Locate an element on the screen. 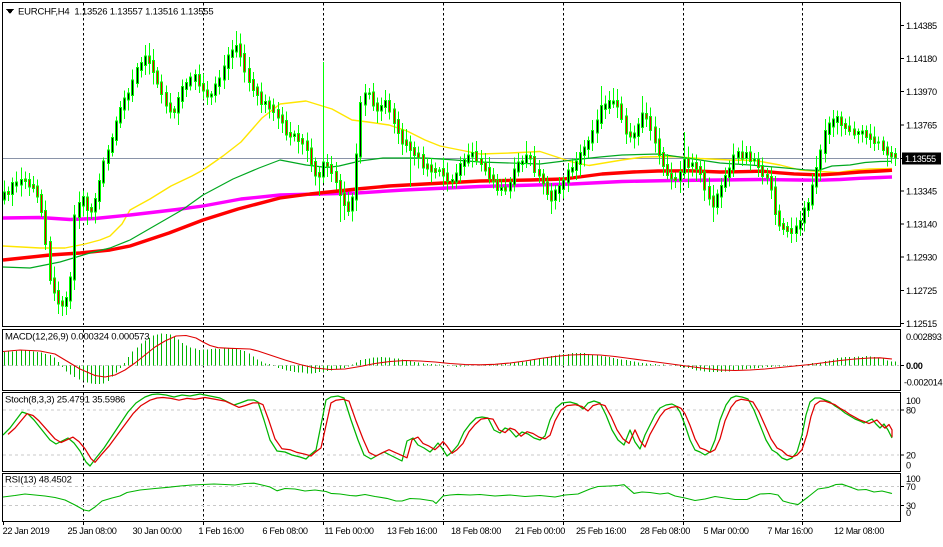 This screenshot has height=547, width=943. svg-text: 1.13970 is located at coordinates (921, 92).